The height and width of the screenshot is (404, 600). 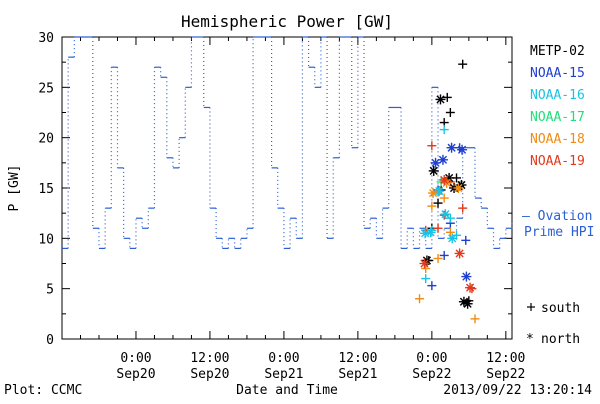 I want to click on legend-entry: NOAA-18, so click(x=557, y=139).